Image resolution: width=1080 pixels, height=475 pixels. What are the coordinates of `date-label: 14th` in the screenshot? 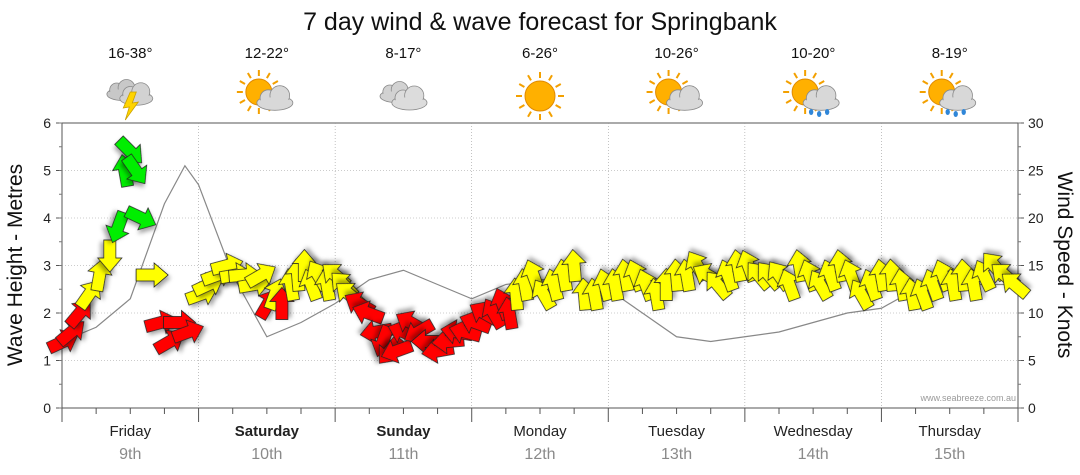 It's located at (813, 454).